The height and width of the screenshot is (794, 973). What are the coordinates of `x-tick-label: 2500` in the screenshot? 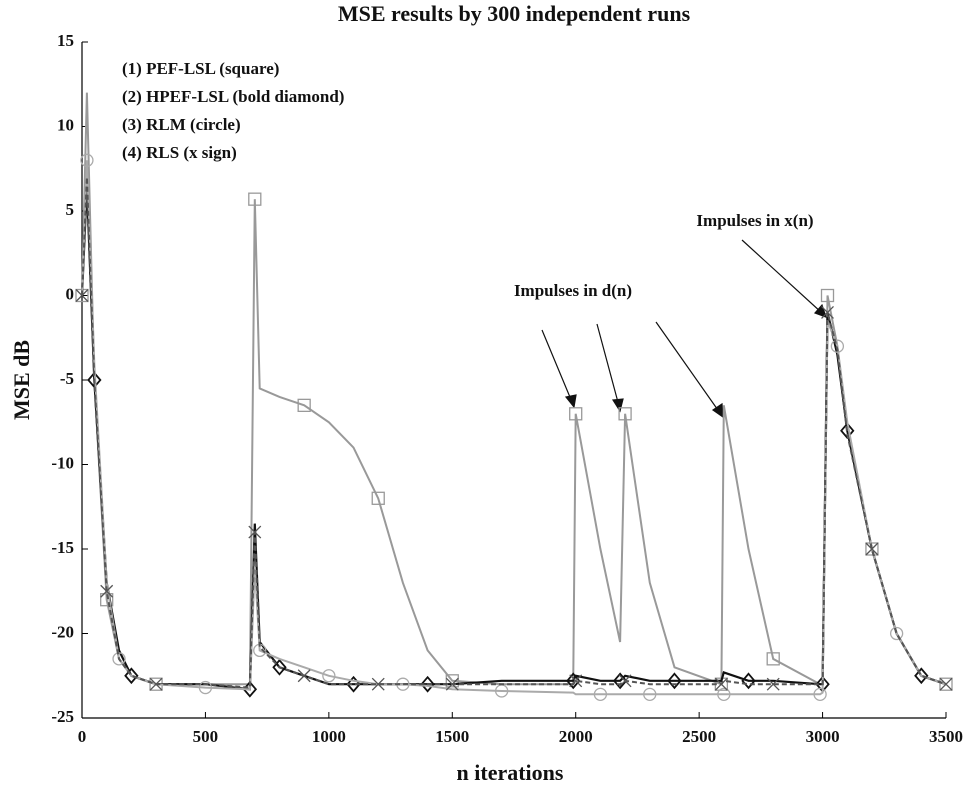 It's located at (699, 736).